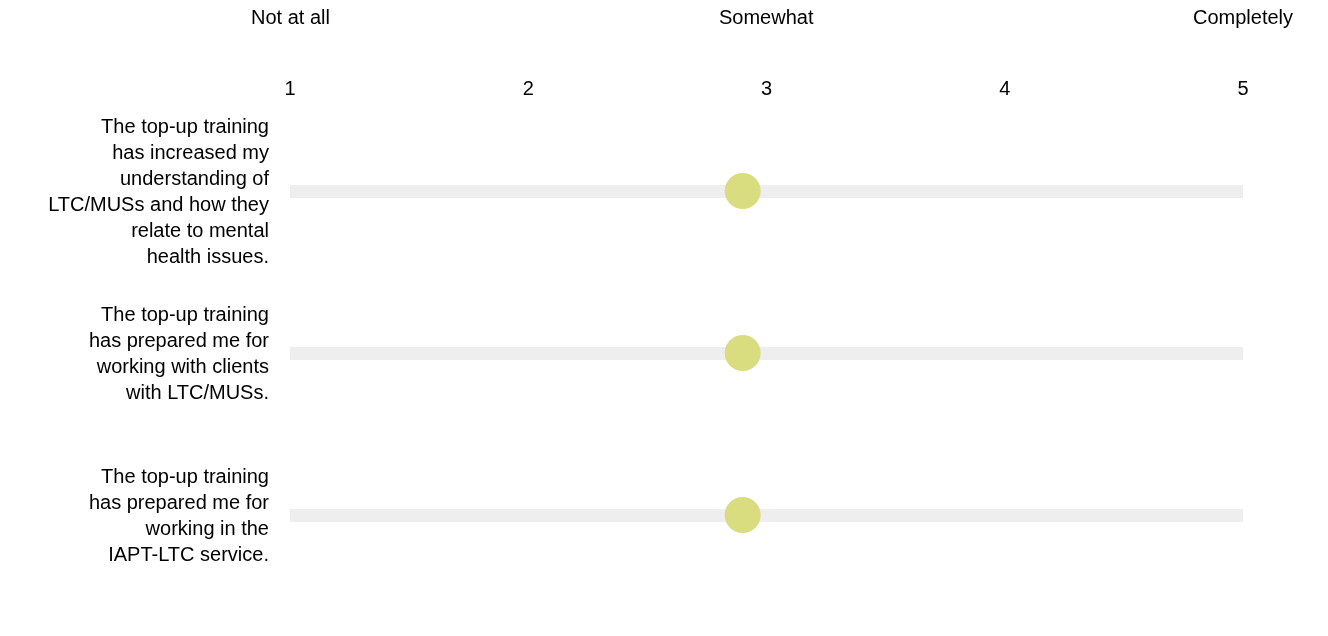 Image resolution: width=1328 pixels, height=636 pixels. What do you see at coordinates (1005, 88) in the screenshot?
I see `x-tick-label: 4` at bounding box center [1005, 88].